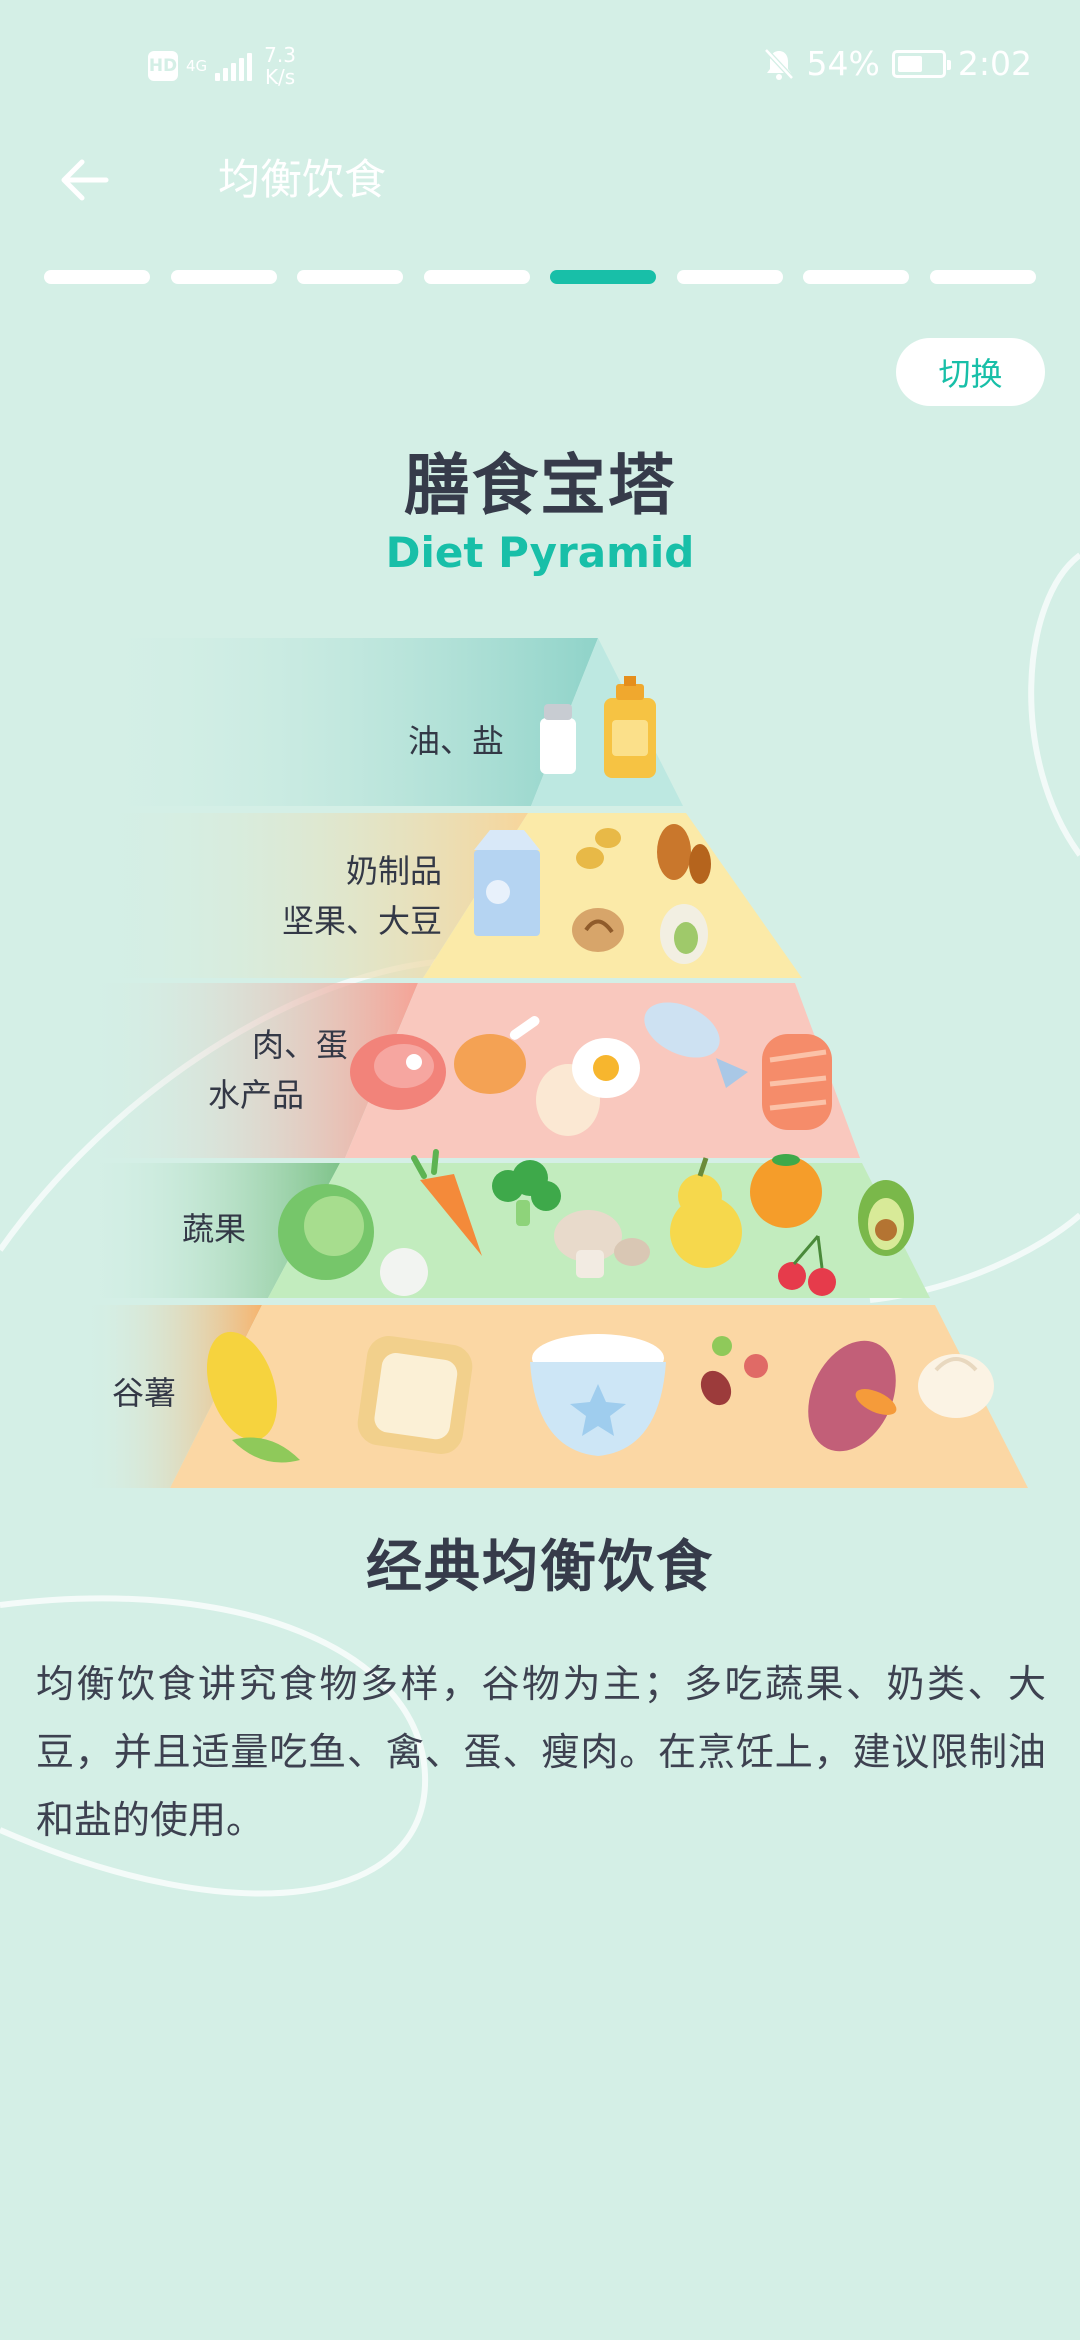 This screenshot has height=2340, width=1080. Describe the element at coordinates (455, 741) in the screenshot. I see `tier-label-oil-salt: 油、盐` at that location.